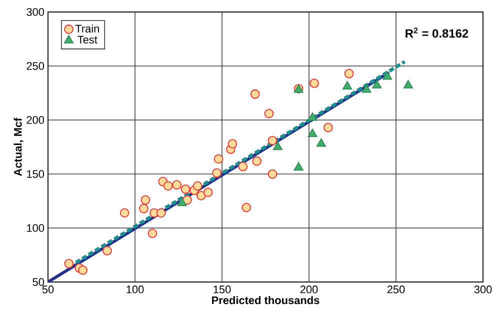 The width and height of the screenshot is (500, 322). What do you see at coordinates (35, 120) in the screenshot?
I see `y-tick-label: 200` at bounding box center [35, 120].